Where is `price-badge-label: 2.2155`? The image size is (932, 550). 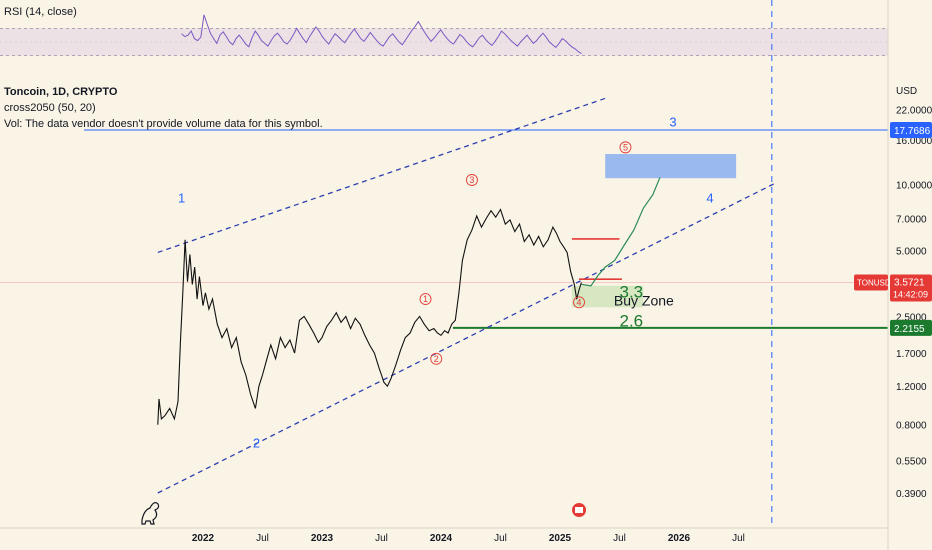
price-badge-label: 2.2155 is located at coordinates (909, 329).